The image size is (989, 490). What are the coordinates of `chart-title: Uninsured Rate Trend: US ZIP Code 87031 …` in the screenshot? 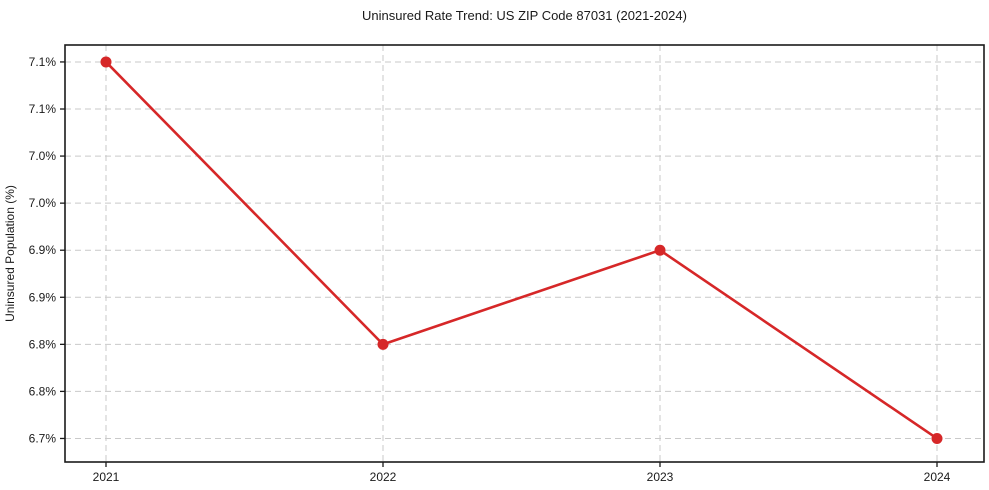 It's located at (524, 15).